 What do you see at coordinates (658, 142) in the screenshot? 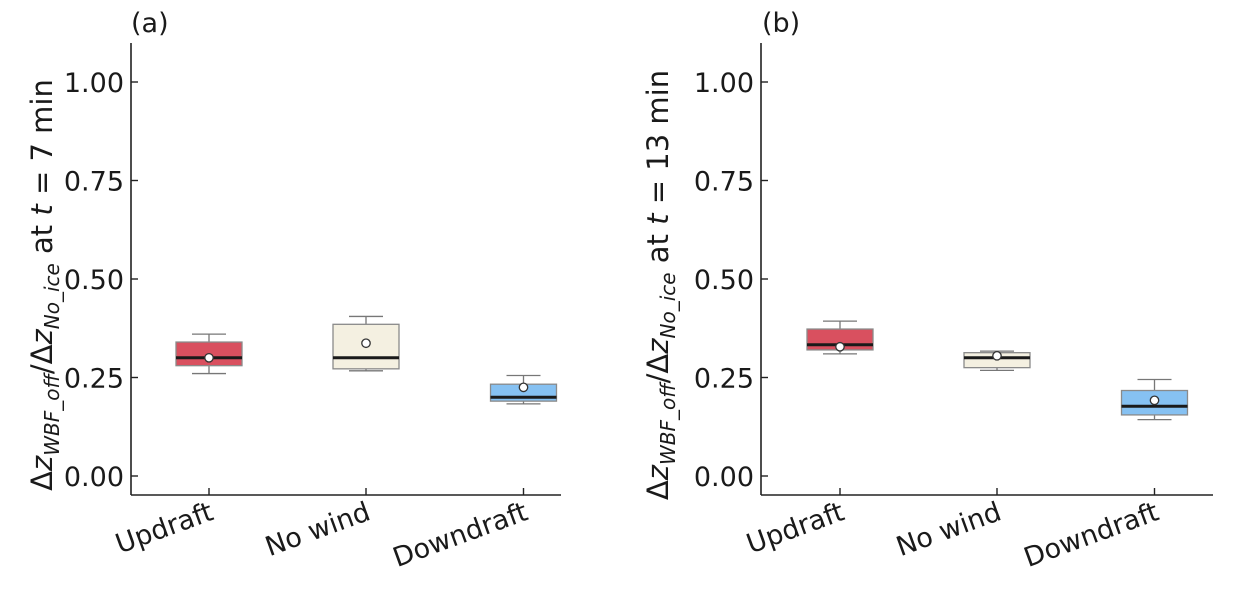
I see `y-axis-label-part: = 13 min` at bounding box center [658, 142].